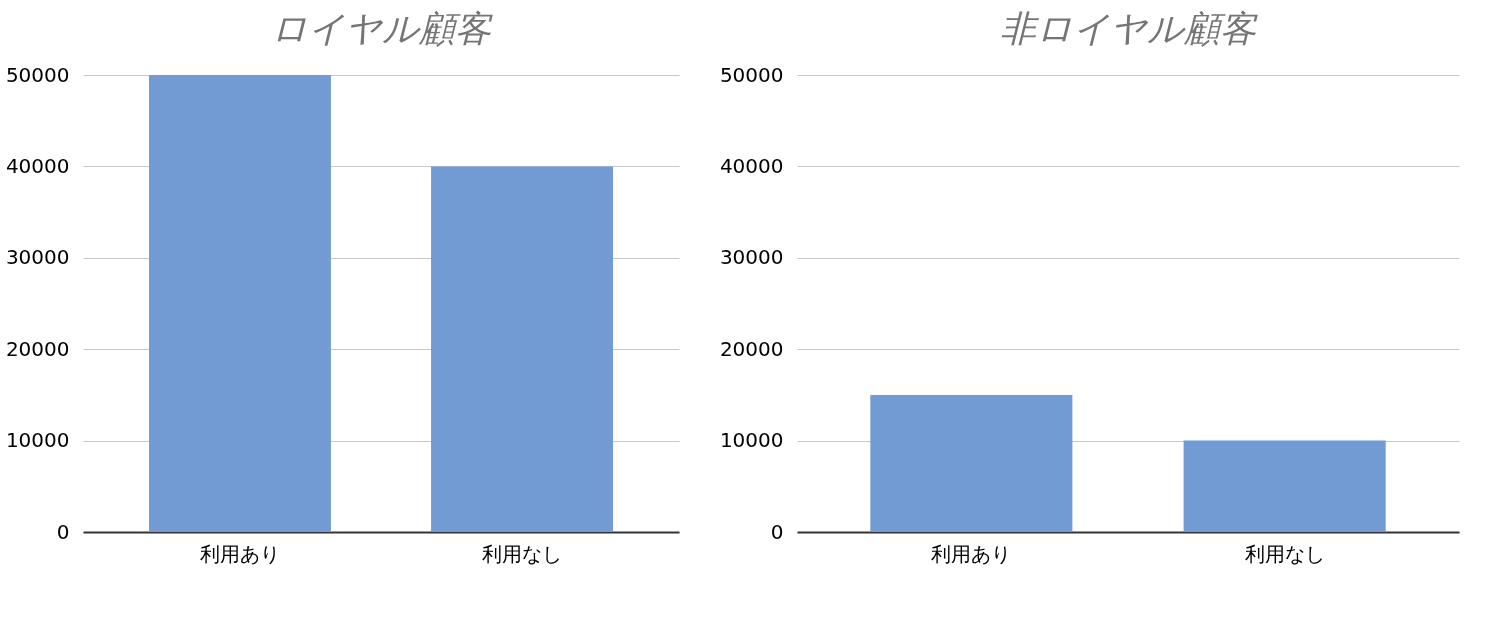 The width and height of the screenshot is (1496, 618). What do you see at coordinates (1129, 28) in the screenshot?
I see `chart-title: 非ロイヤル顧客` at bounding box center [1129, 28].